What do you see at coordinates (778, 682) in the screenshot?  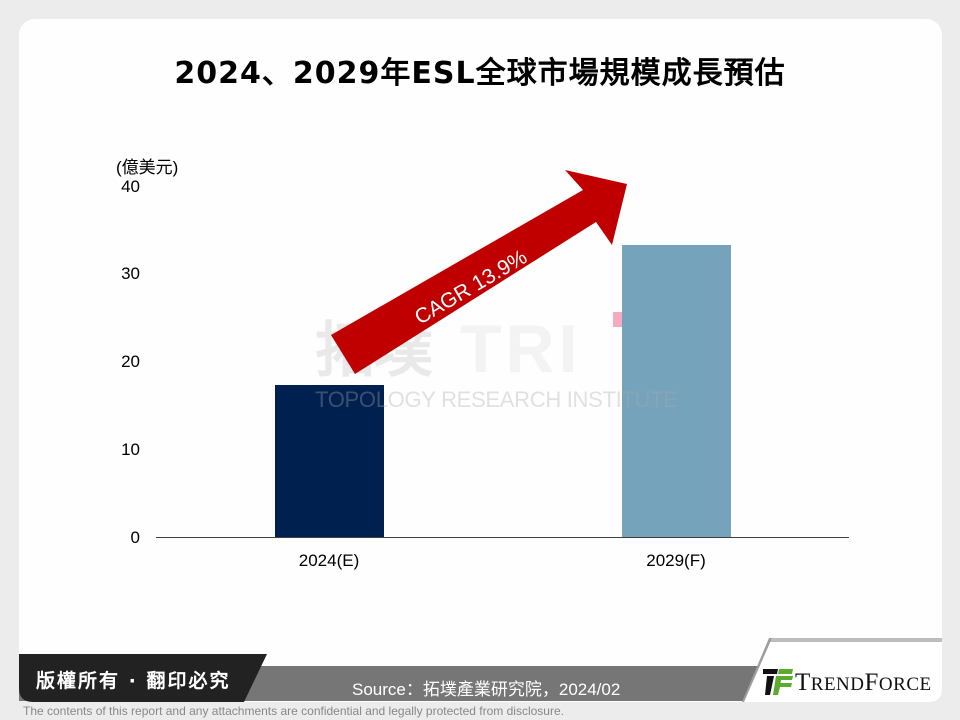 I see `trendforce-logo-icon` at bounding box center [778, 682].